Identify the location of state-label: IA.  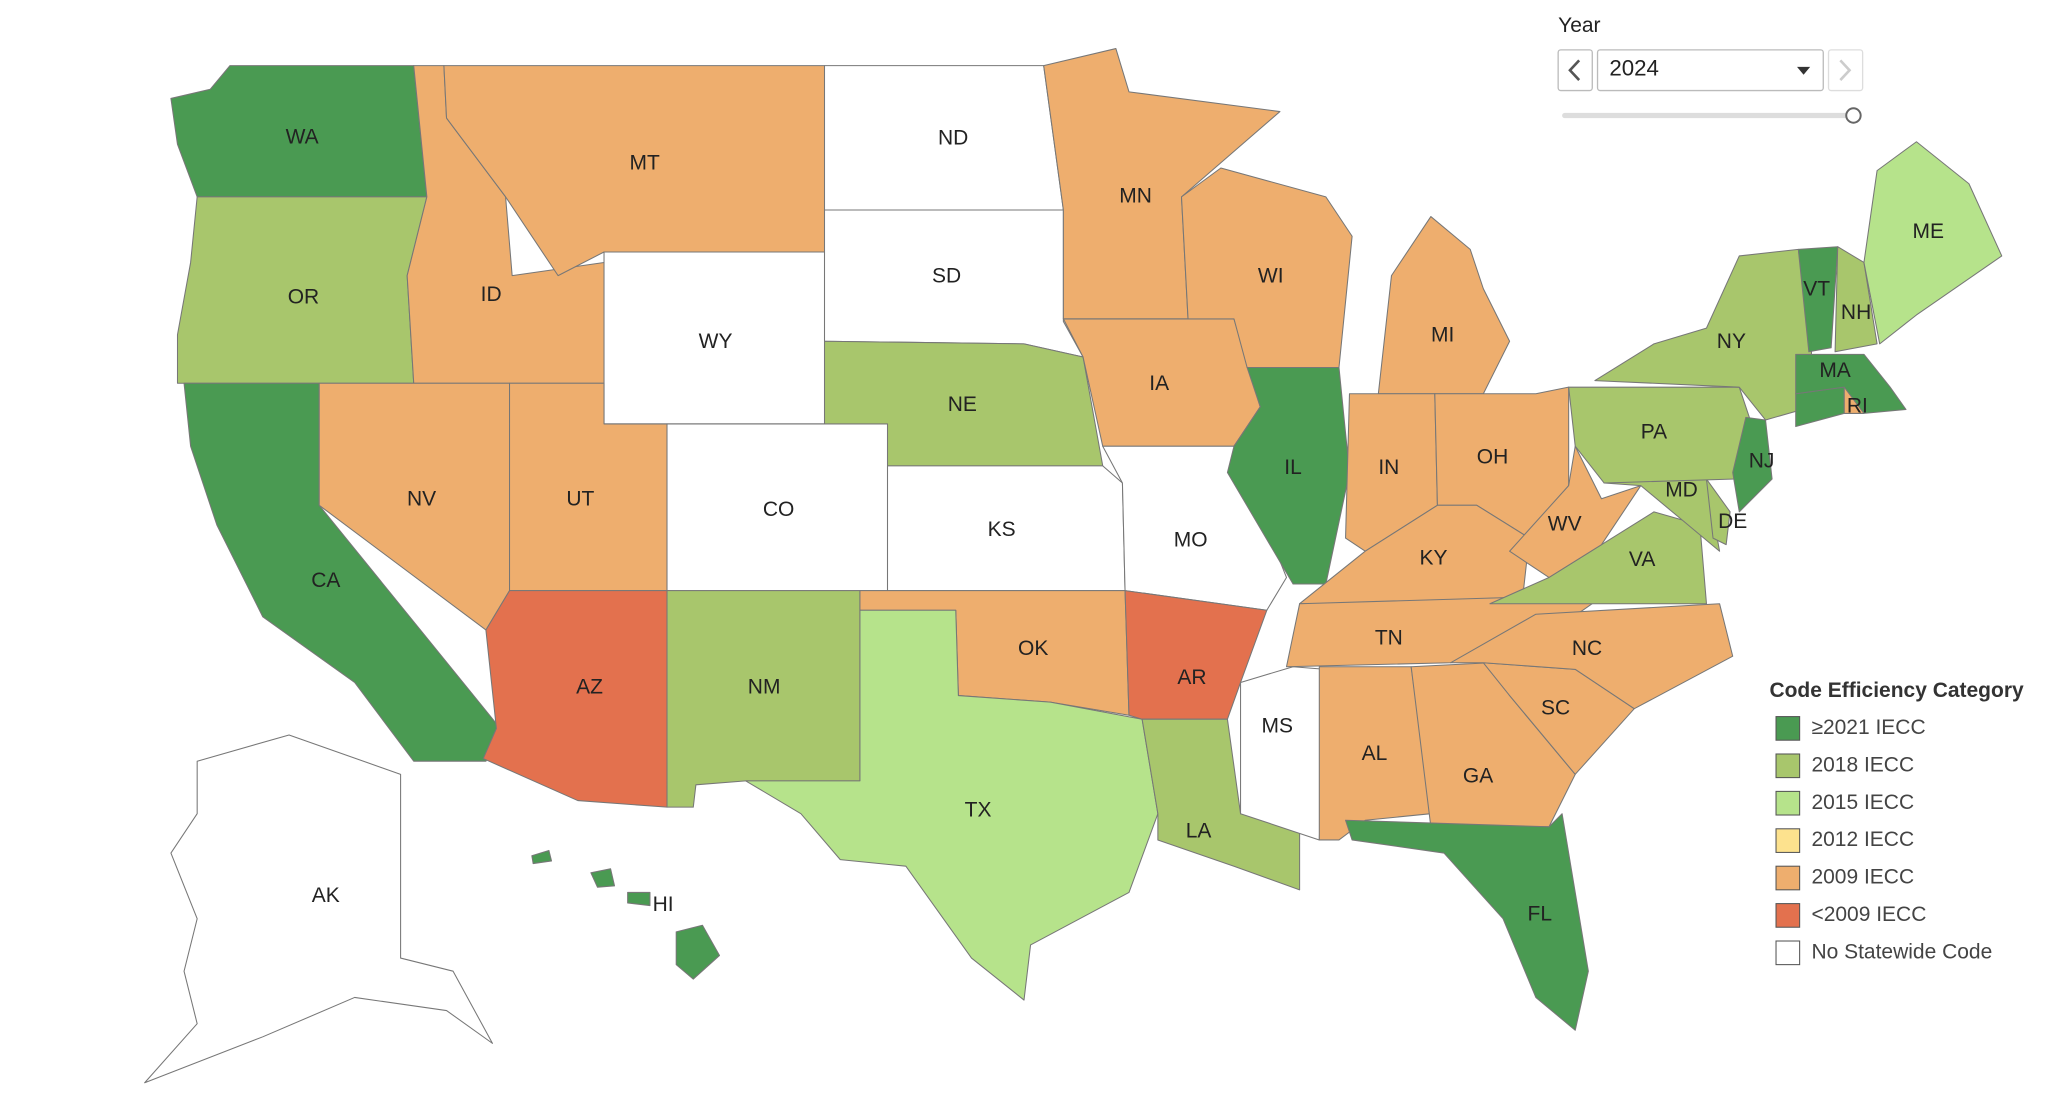
(1159, 383).